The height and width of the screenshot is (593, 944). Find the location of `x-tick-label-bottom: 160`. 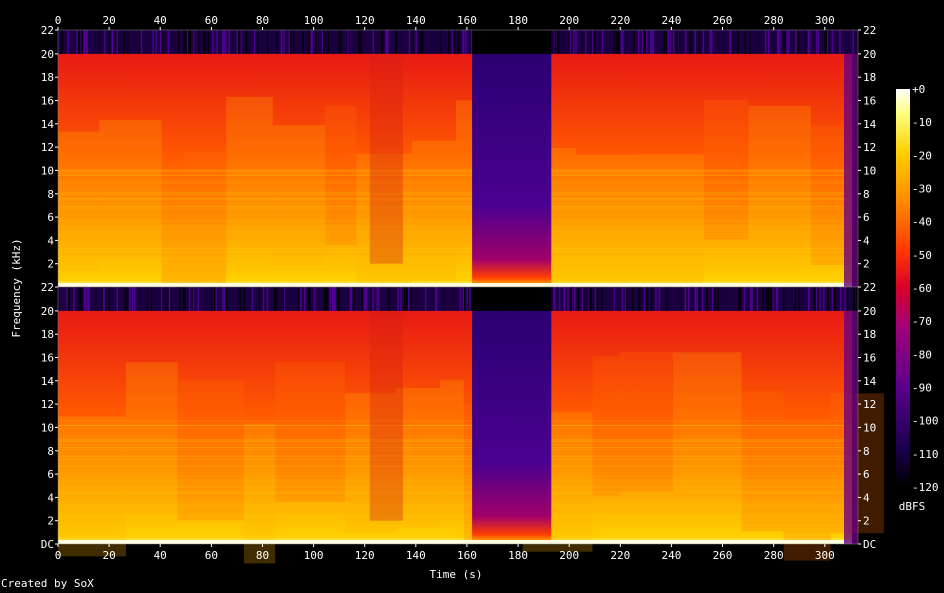

x-tick-label-bottom: 160 is located at coordinates (467, 555).